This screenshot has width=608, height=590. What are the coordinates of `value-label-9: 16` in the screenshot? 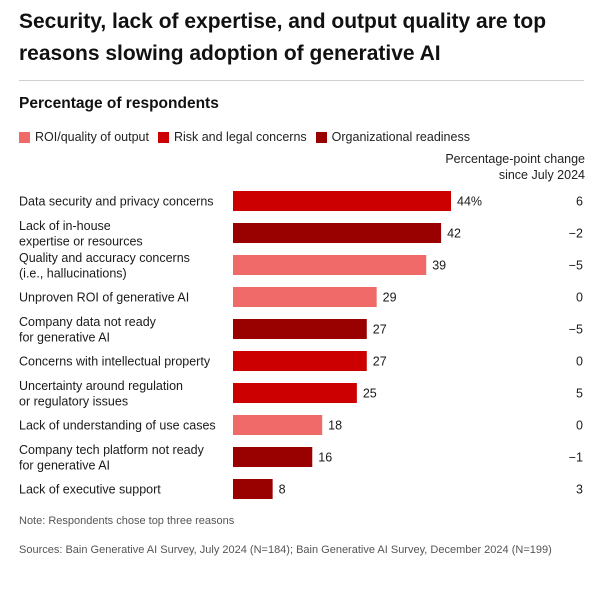 It's located at (325, 458).